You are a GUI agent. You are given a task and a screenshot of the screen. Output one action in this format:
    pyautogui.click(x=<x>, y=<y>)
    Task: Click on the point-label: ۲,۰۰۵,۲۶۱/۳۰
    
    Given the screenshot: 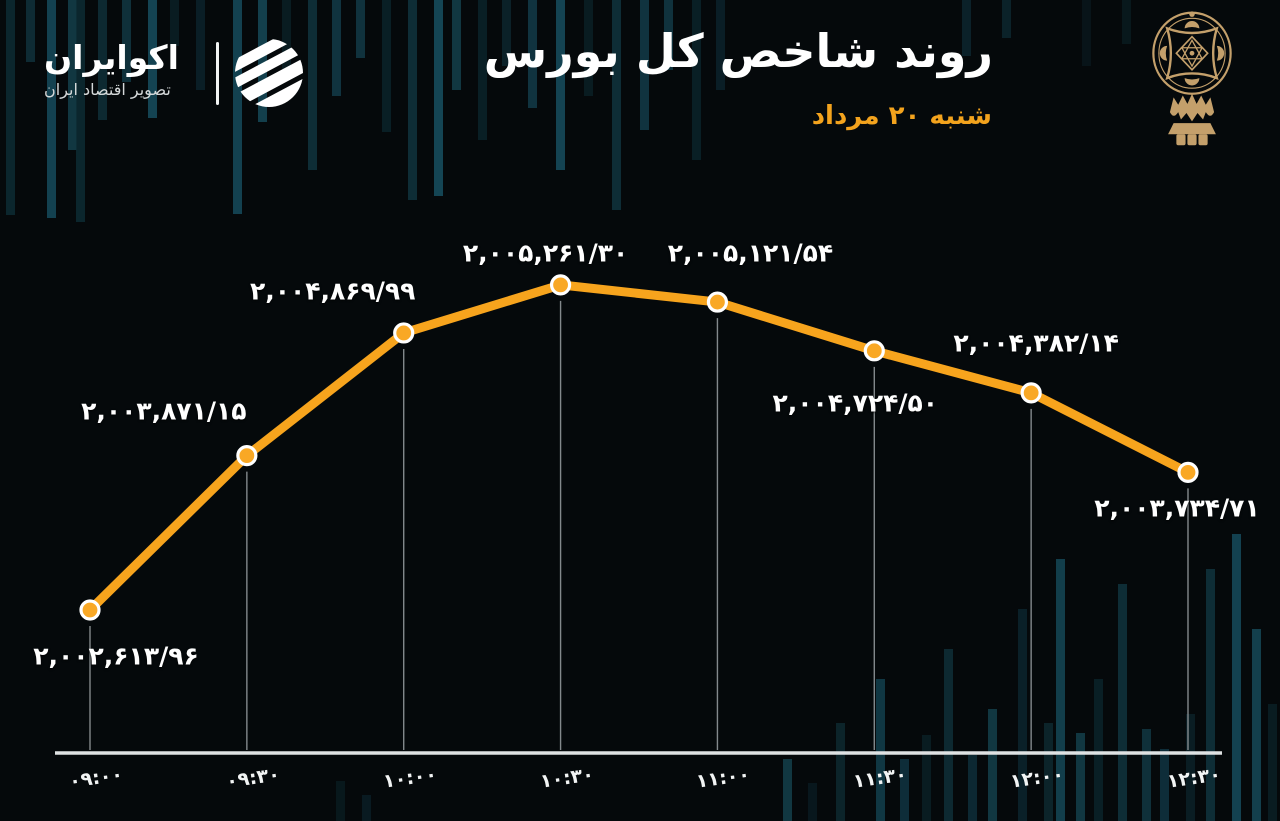 What is the action you would take?
    pyautogui.click(x=545, y=253)
    